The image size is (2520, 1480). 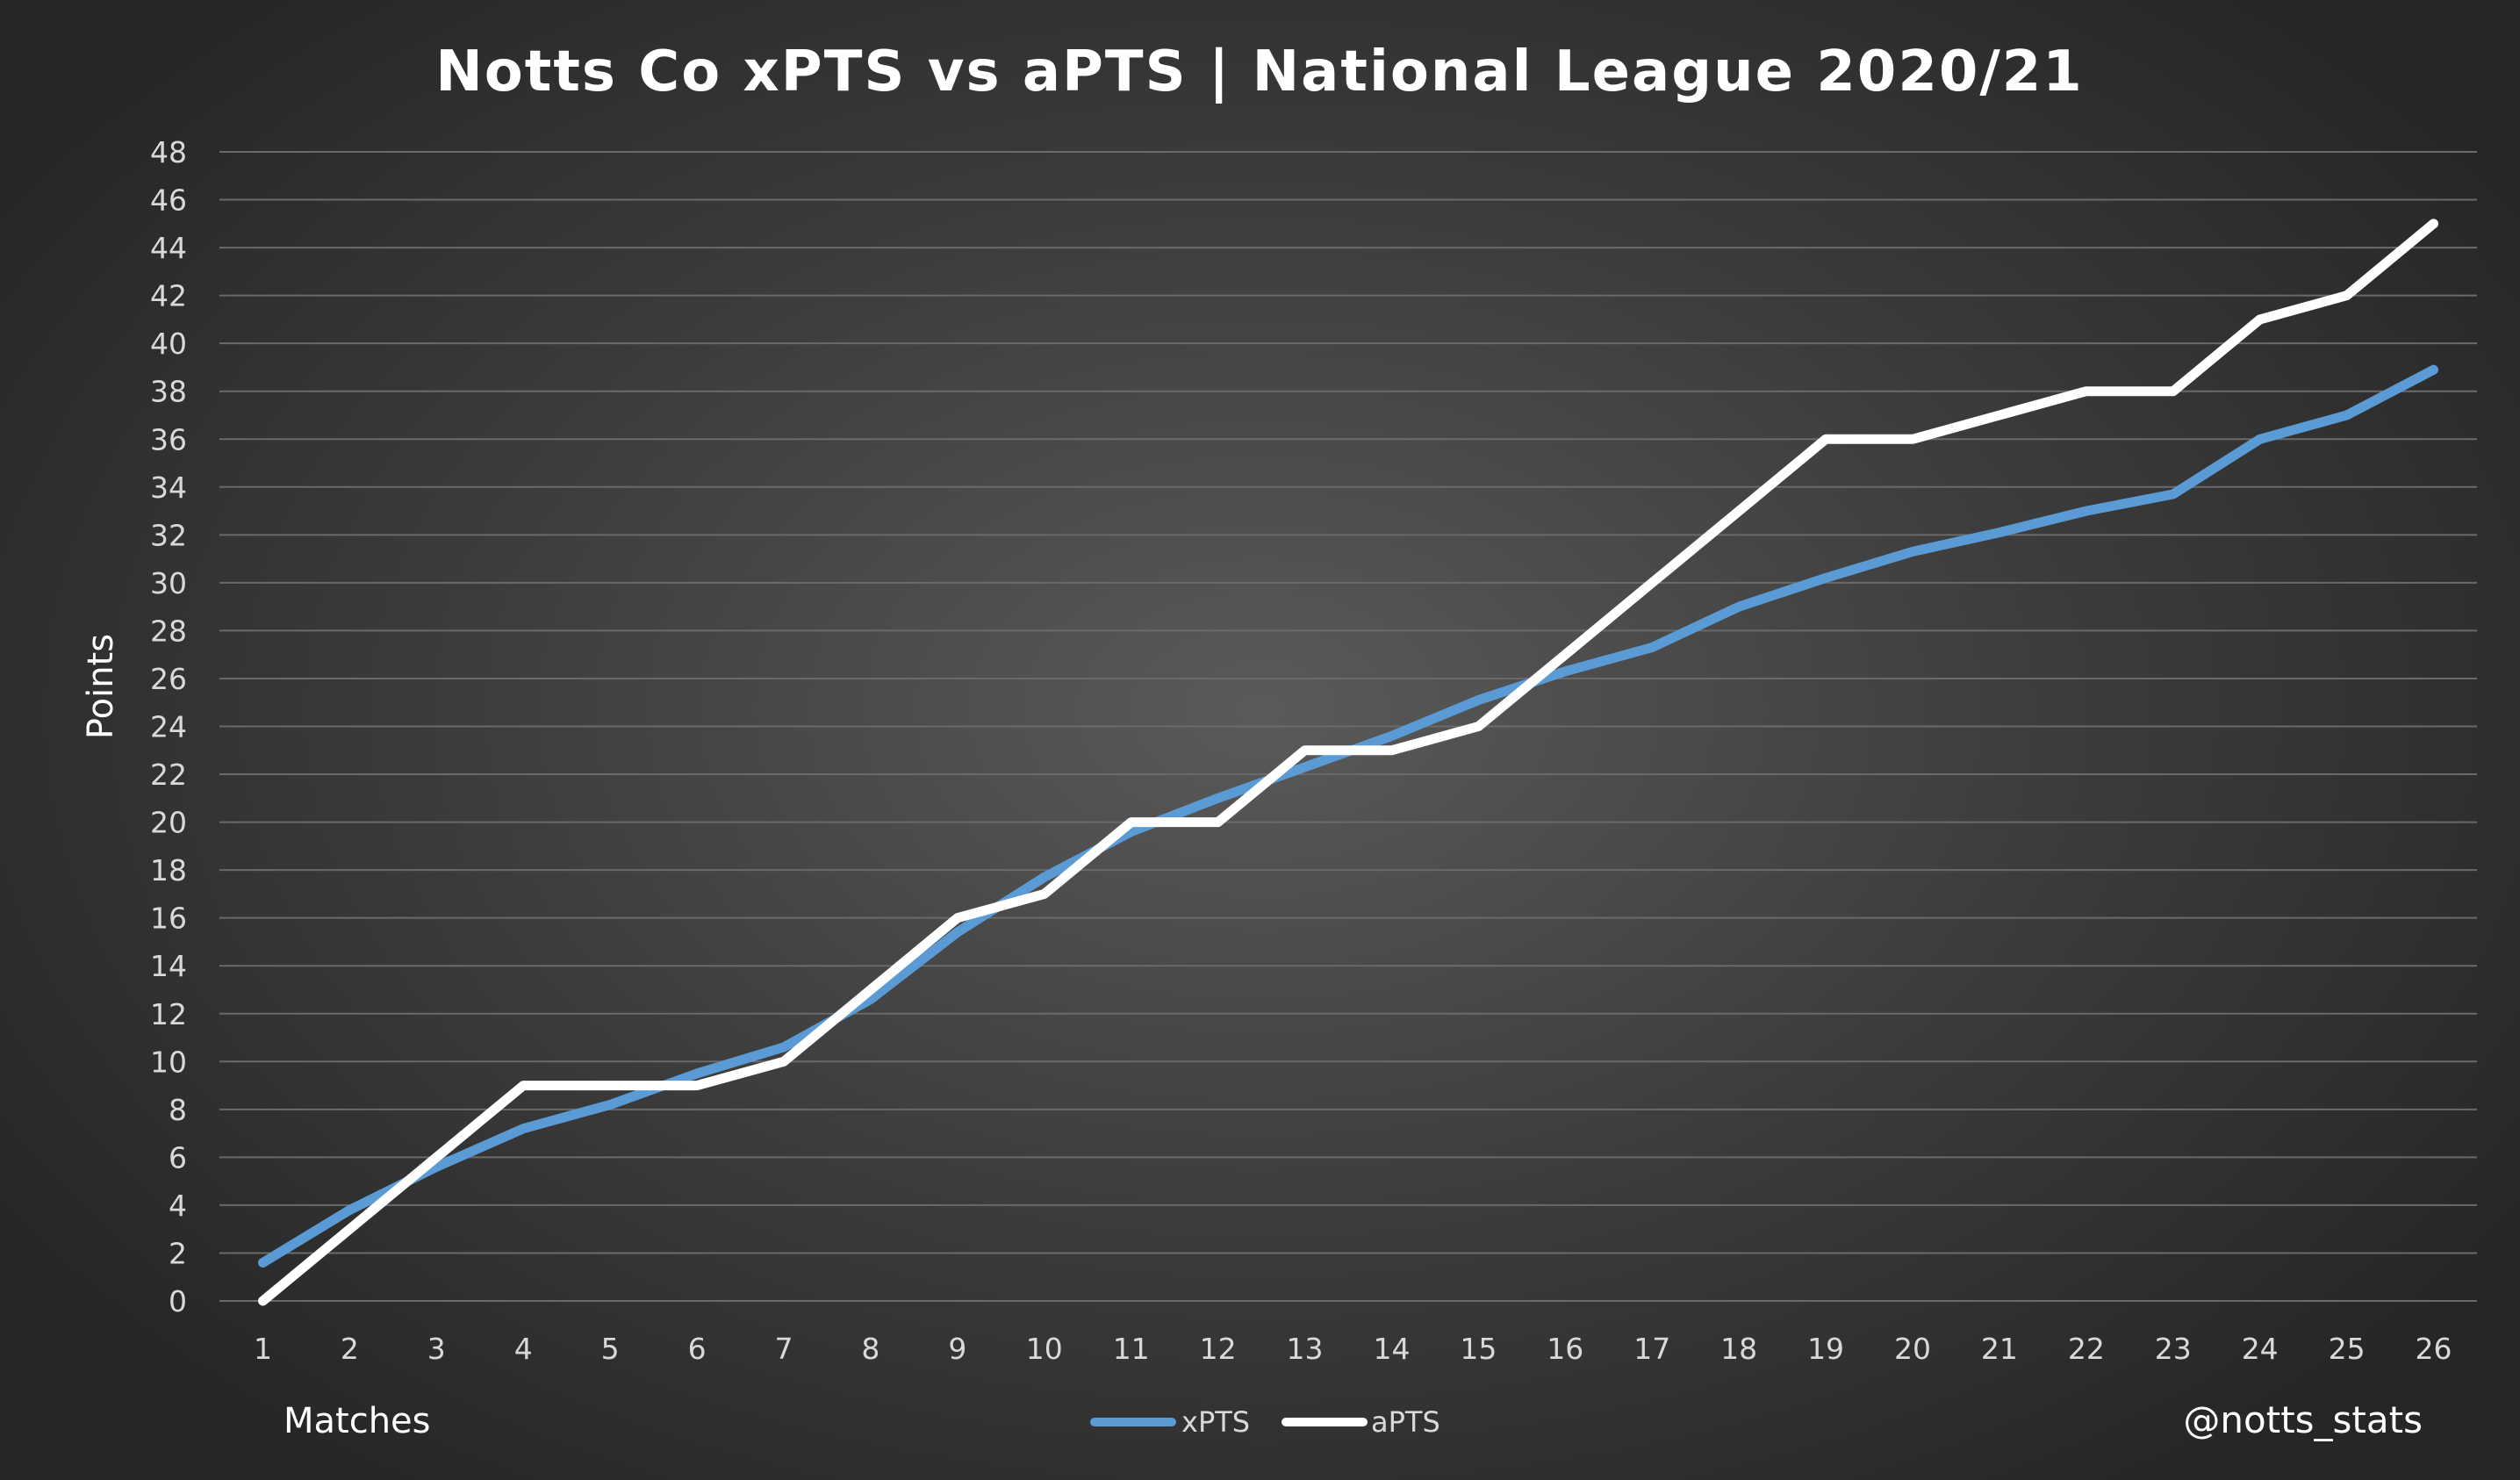 What do you see at coordinates (1131, 1349) in the screenshot?
I see `x-tick-label: 11` at bounding box center [1131, 1349].